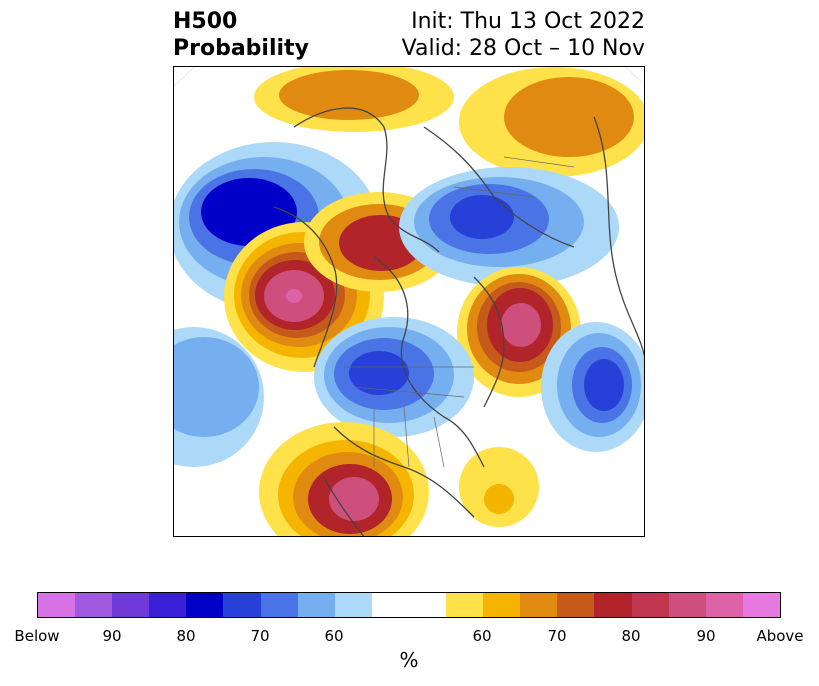 Image resolution: width=819 pixels, height=686 pixels. I want to click on map-title: H500 Probability, so click(241, 35).